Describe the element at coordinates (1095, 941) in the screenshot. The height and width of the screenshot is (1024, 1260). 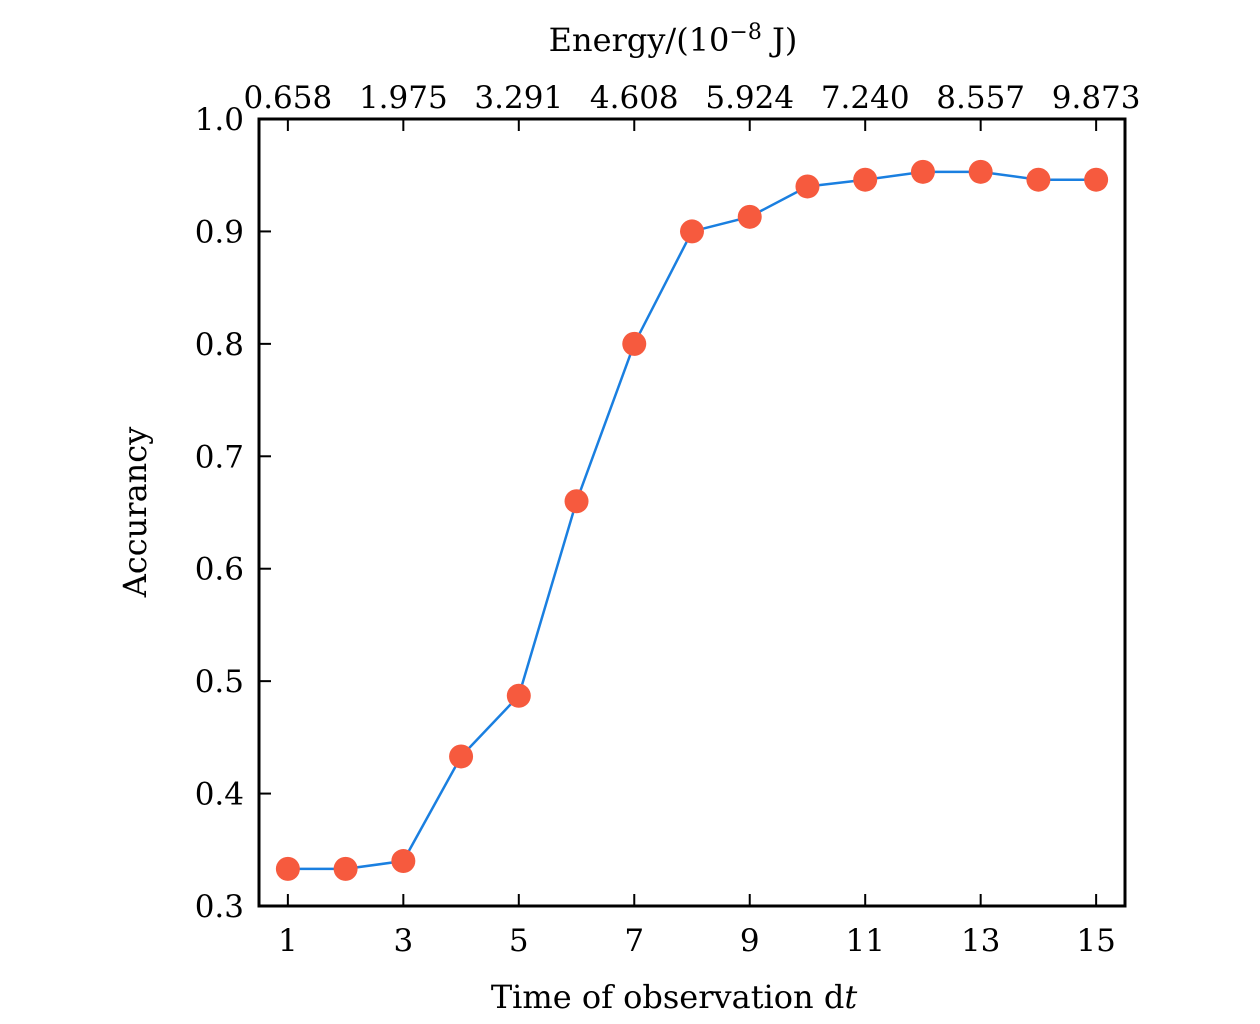
I see `x-tick-label: 15` at that location.